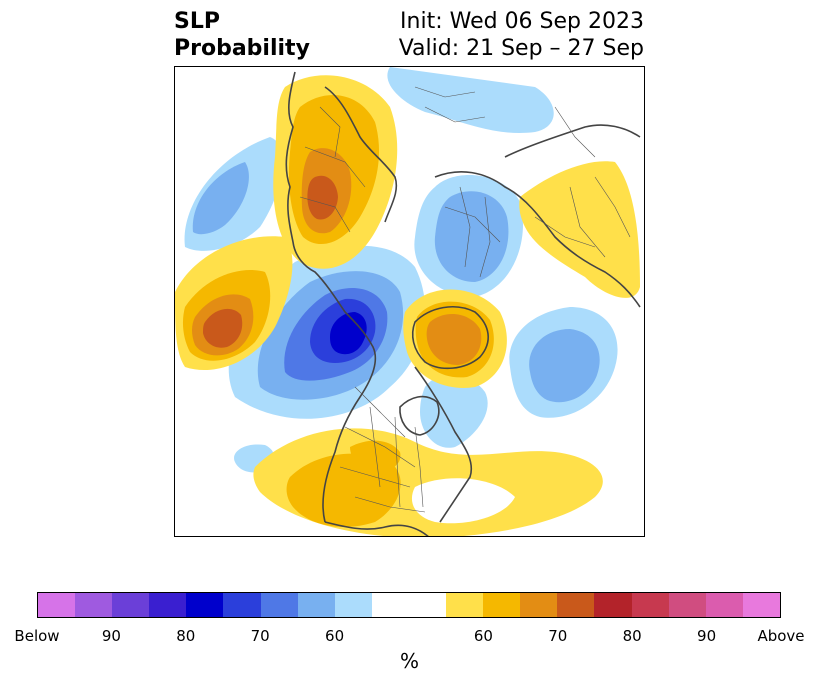 The height and width of the screenshot is (686, 819). I want to click on neutral-region, so click(463, 501).